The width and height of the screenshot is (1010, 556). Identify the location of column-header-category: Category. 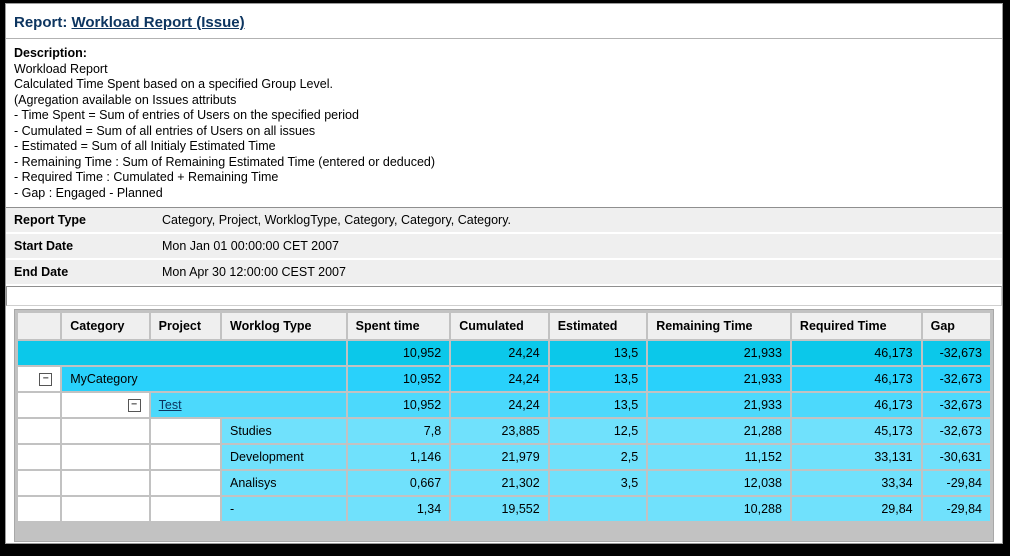
(105, 326).